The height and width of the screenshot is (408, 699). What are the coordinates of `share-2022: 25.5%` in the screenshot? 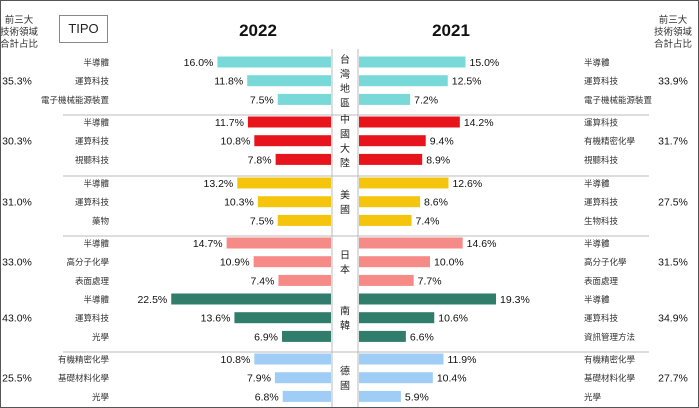 It's located at (17, 379).